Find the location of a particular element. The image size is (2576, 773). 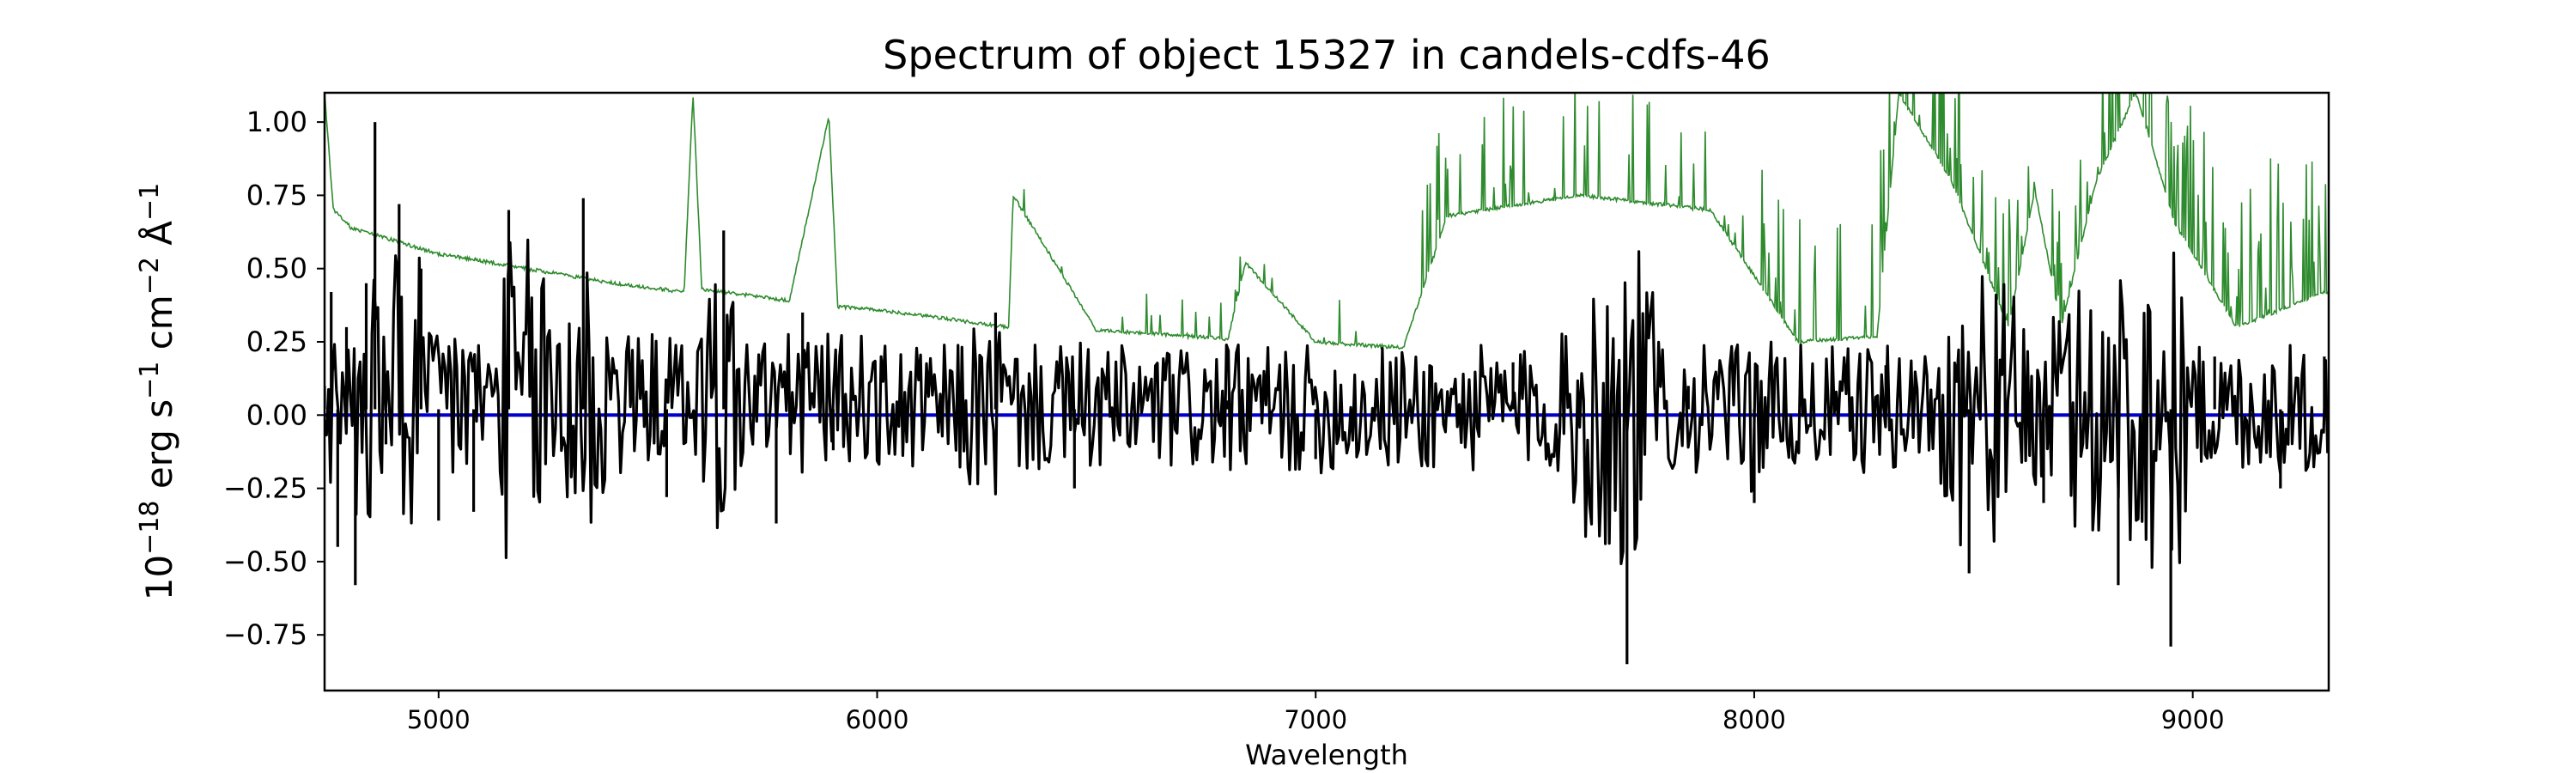

x-axis-label: Wavelength is located at coordinates (1327, 755).